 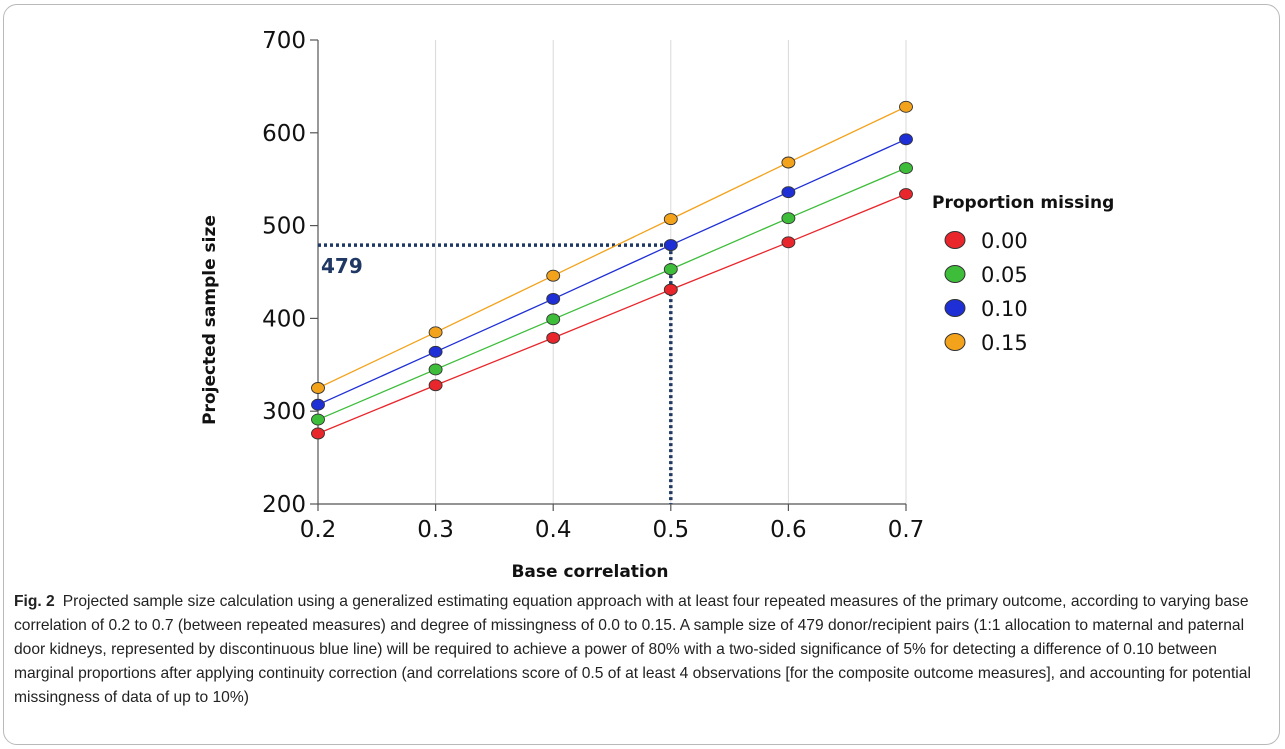 I want to click on y-tick-label: 500, so click(x=284, y=227).